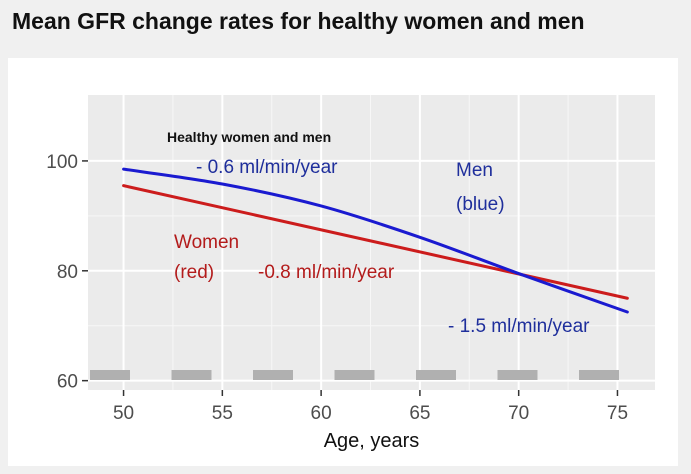  Describe the element at coordinates (474, 170) in the screenshot. I see `annotation-men-label-1: Men` at that location.